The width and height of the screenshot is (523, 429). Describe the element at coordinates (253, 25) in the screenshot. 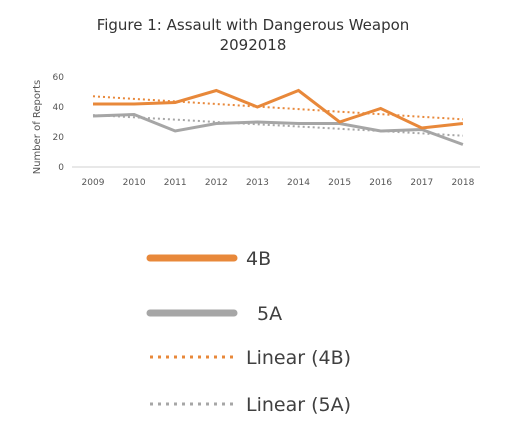

I see `chart-title-line1: Figure 1: Assault with Dangerous Weapon` at that location.